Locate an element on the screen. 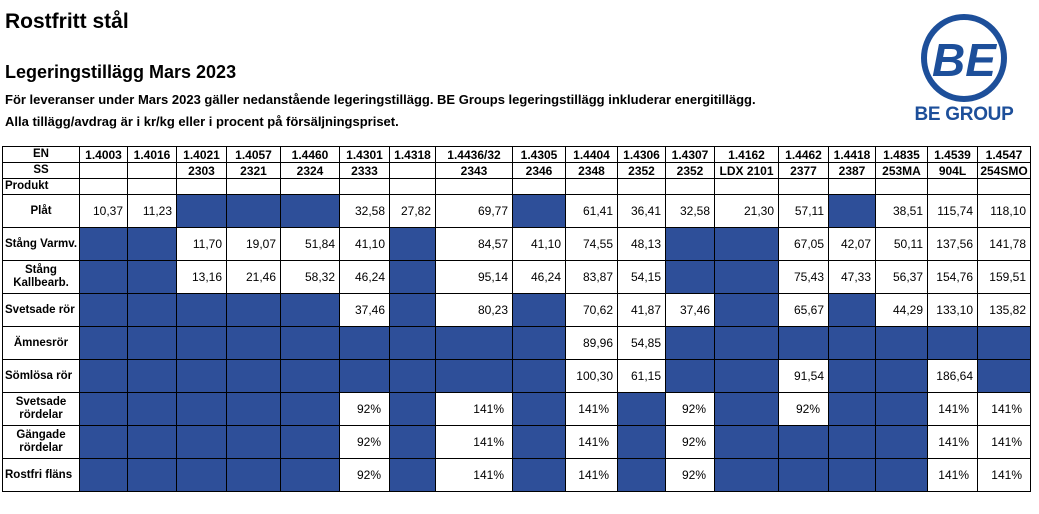  product-row: Rostfri fläns 92% 141% 141% 92% 141% 141% is located at coordinates (516, 475).